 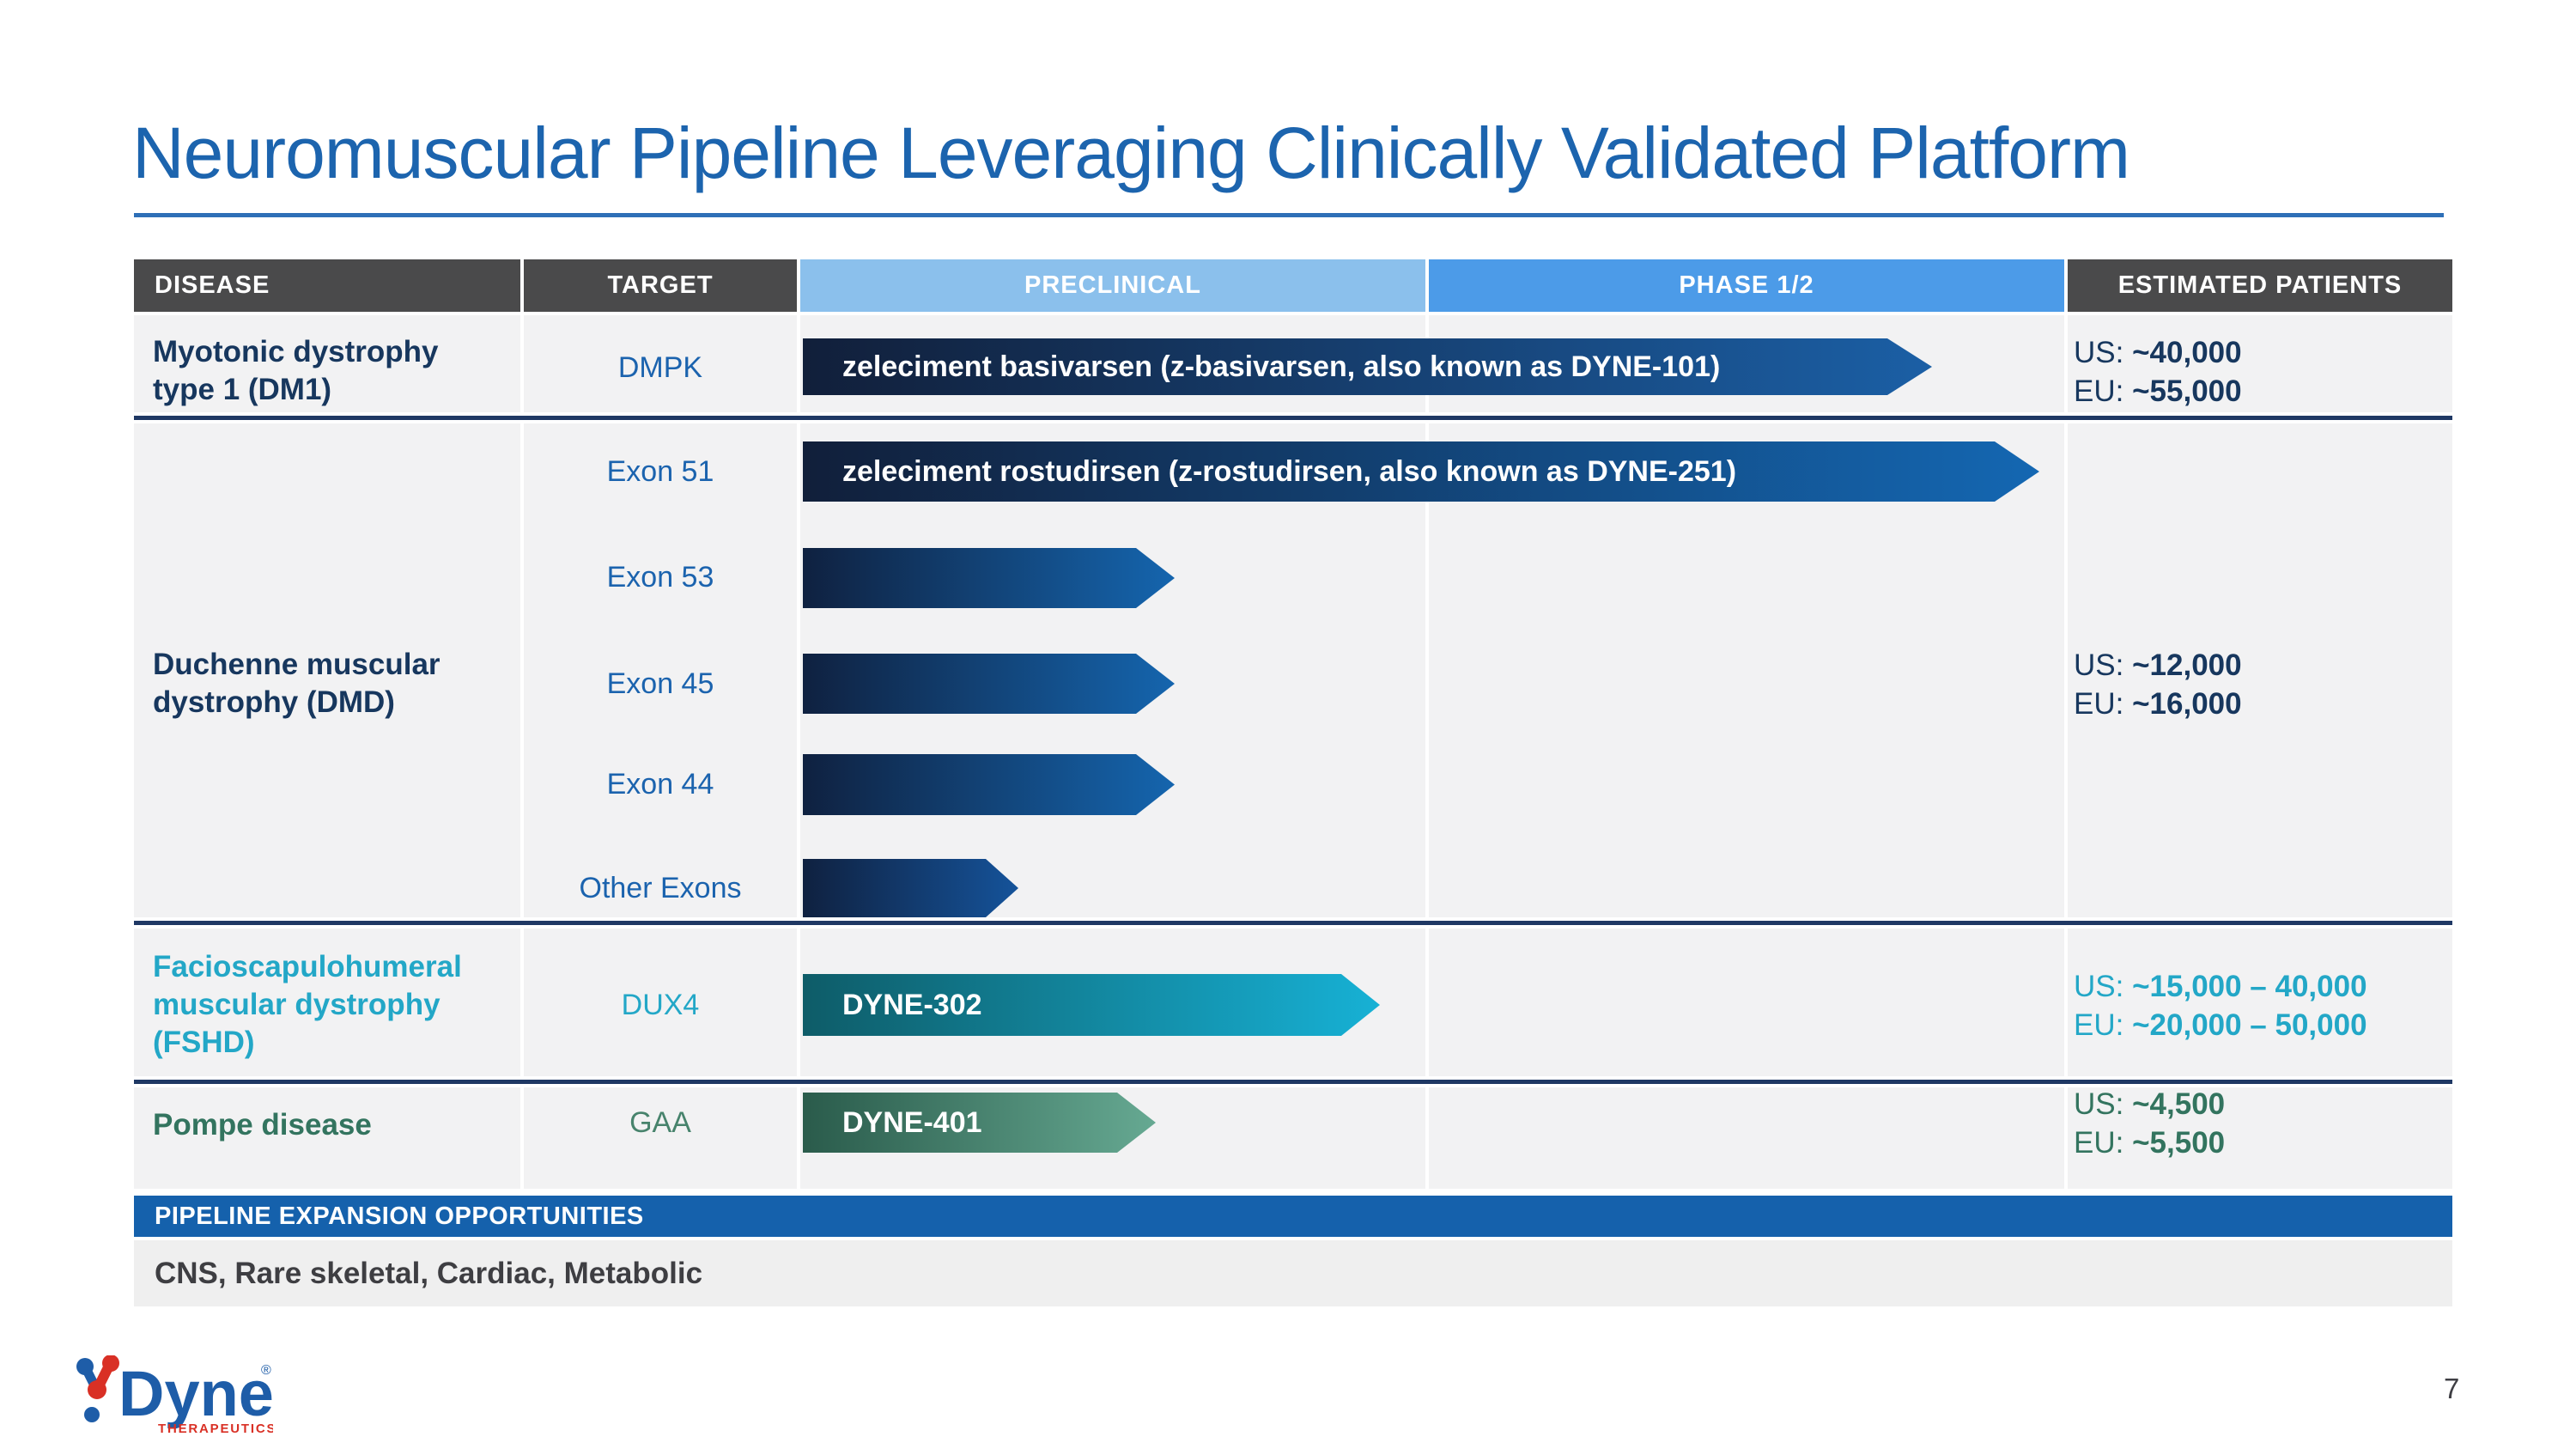 What do you see at coordinates (912, 1122) in the screenshot?
I see `bar-label: DYNE-401` at bounding box center [912, 1122].